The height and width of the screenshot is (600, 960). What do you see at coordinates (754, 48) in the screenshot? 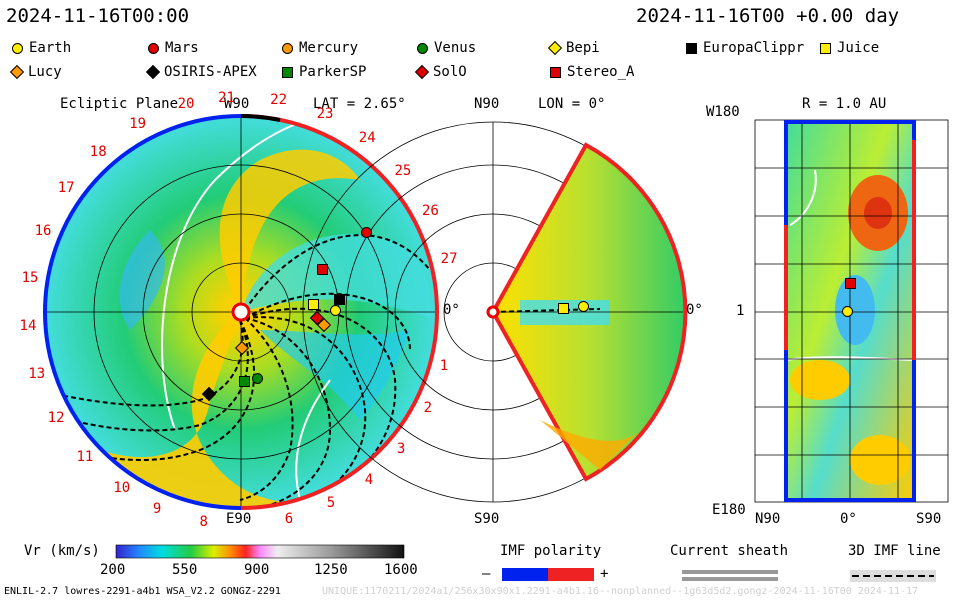
I see `legend-label: EuropaClippr` at bounding box center [754, 48].